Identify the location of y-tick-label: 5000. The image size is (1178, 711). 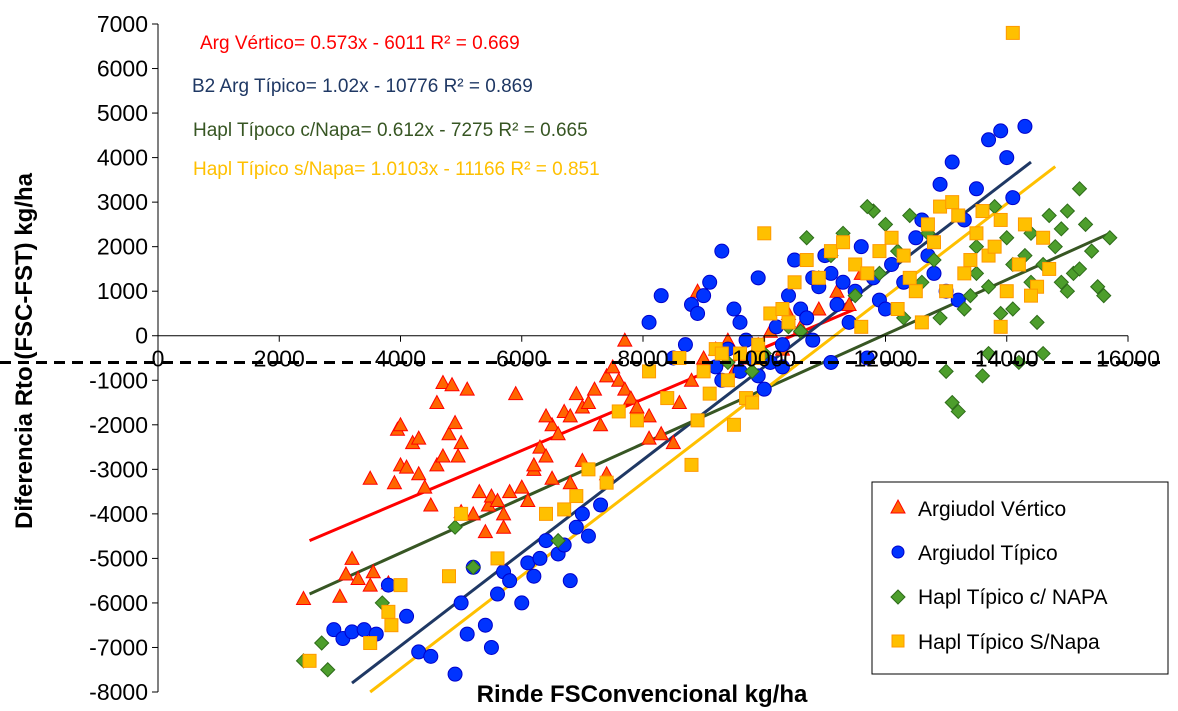
(122, 113).